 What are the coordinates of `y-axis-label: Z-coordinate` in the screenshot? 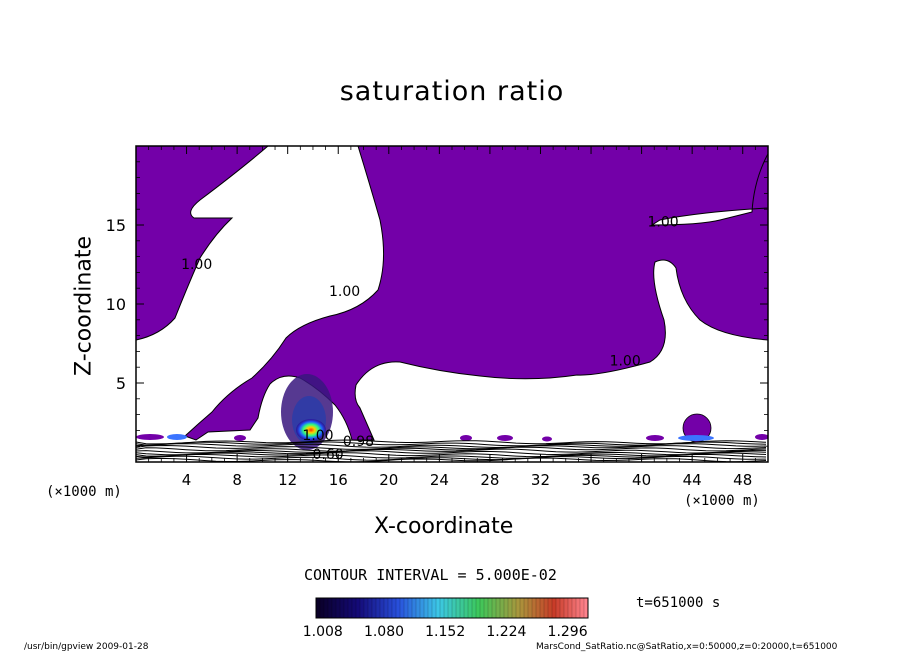 It's located at (84, 306).